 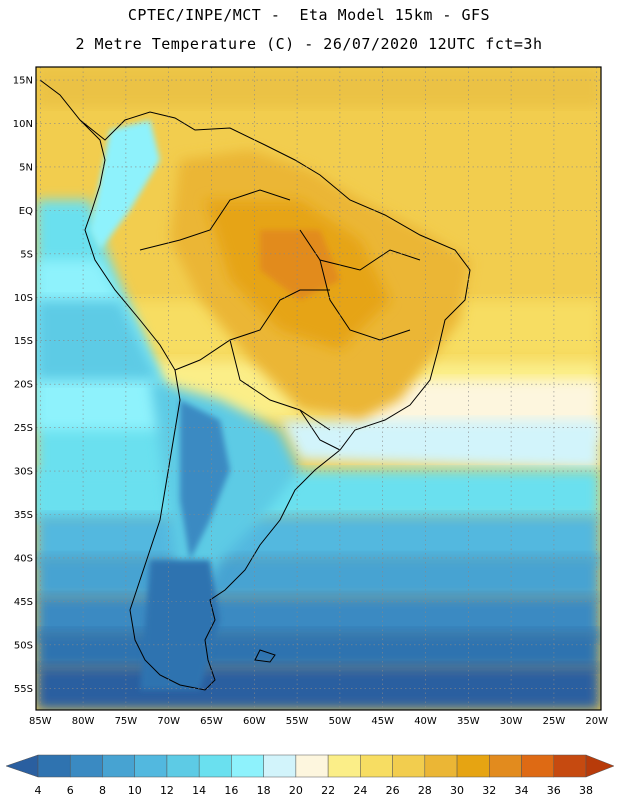 I want to click on longitude-label: 45W, so click(x=382, y=721).